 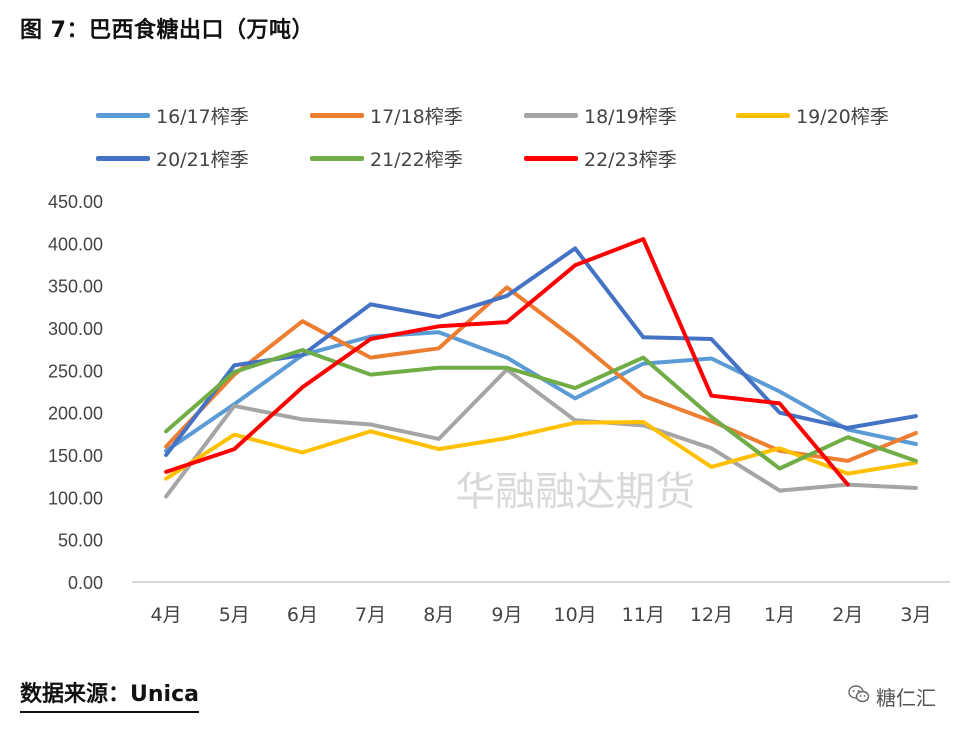 I want to click on legend-item: 18/19榨季, so click(x=600, y=115).